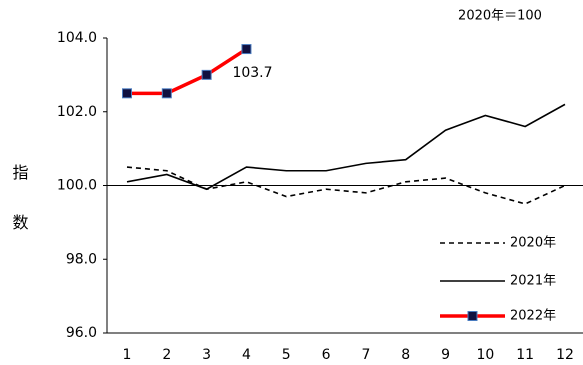  I want to click on x-tick-label: 10, so click(485, 355).